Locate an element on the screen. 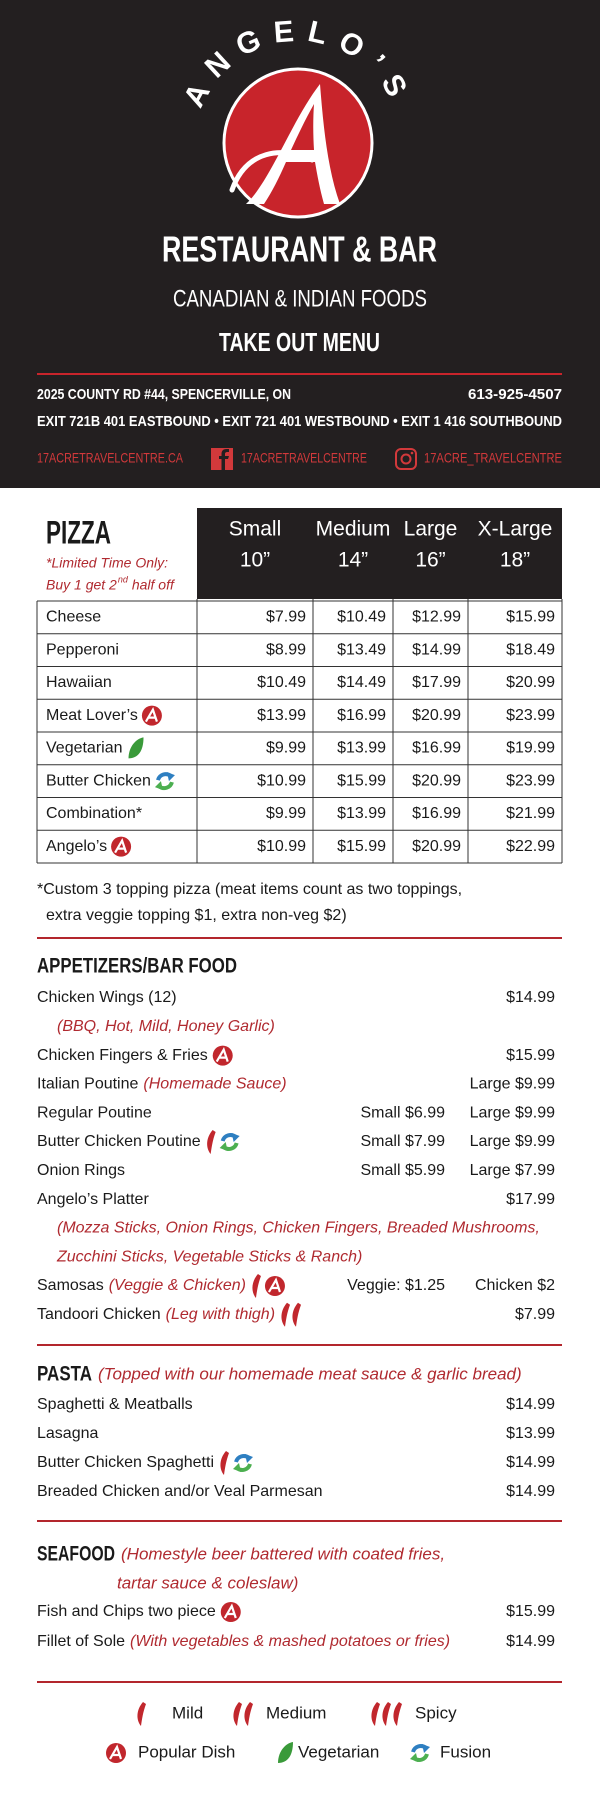  size-inches: 18” is located at coordinates (515, 560).